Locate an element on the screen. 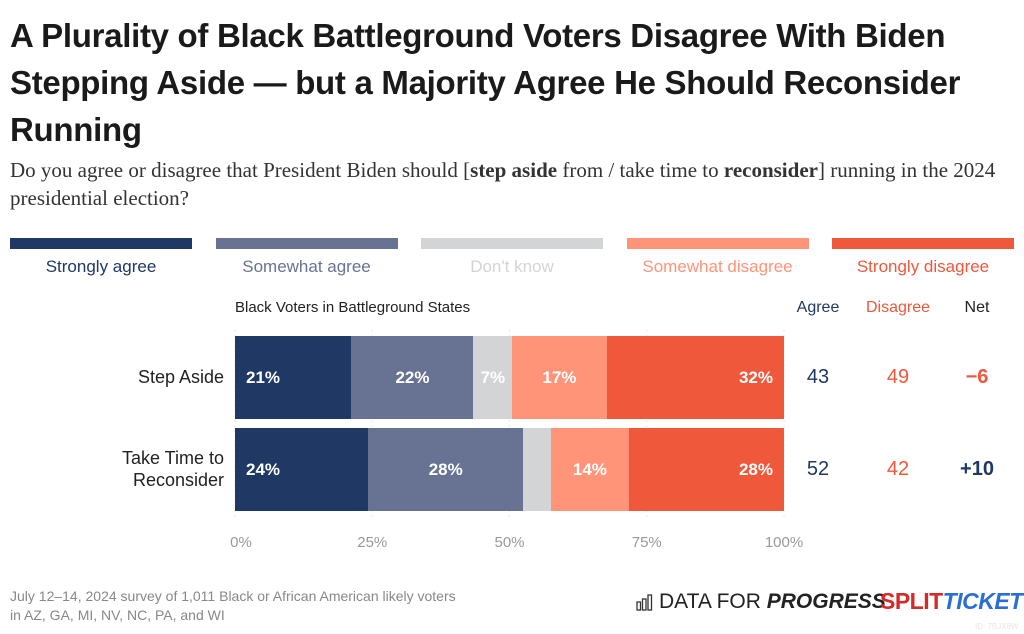 The image size is (1024, 634). x-tick-label: 100% is located at coordinates (784, 542).